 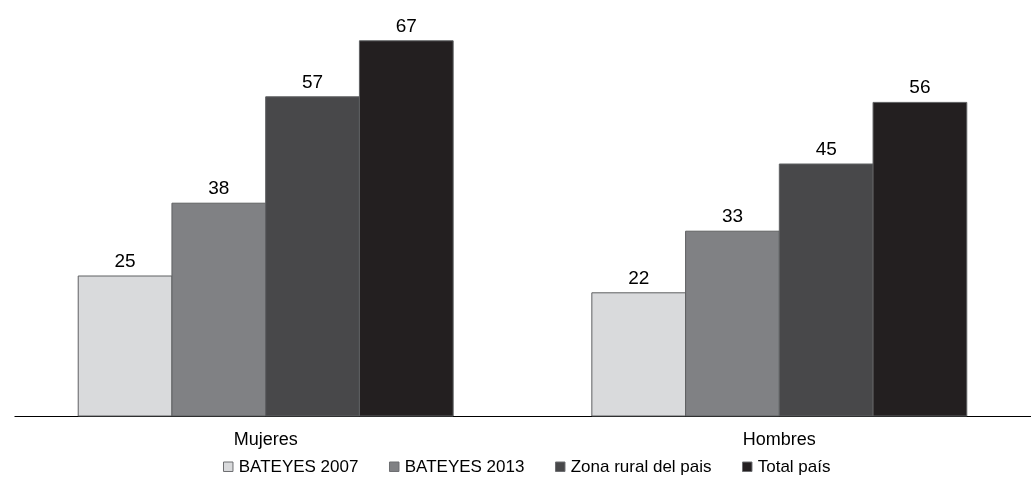 I want to click on data-label: 22, so click(x=639, y=277).